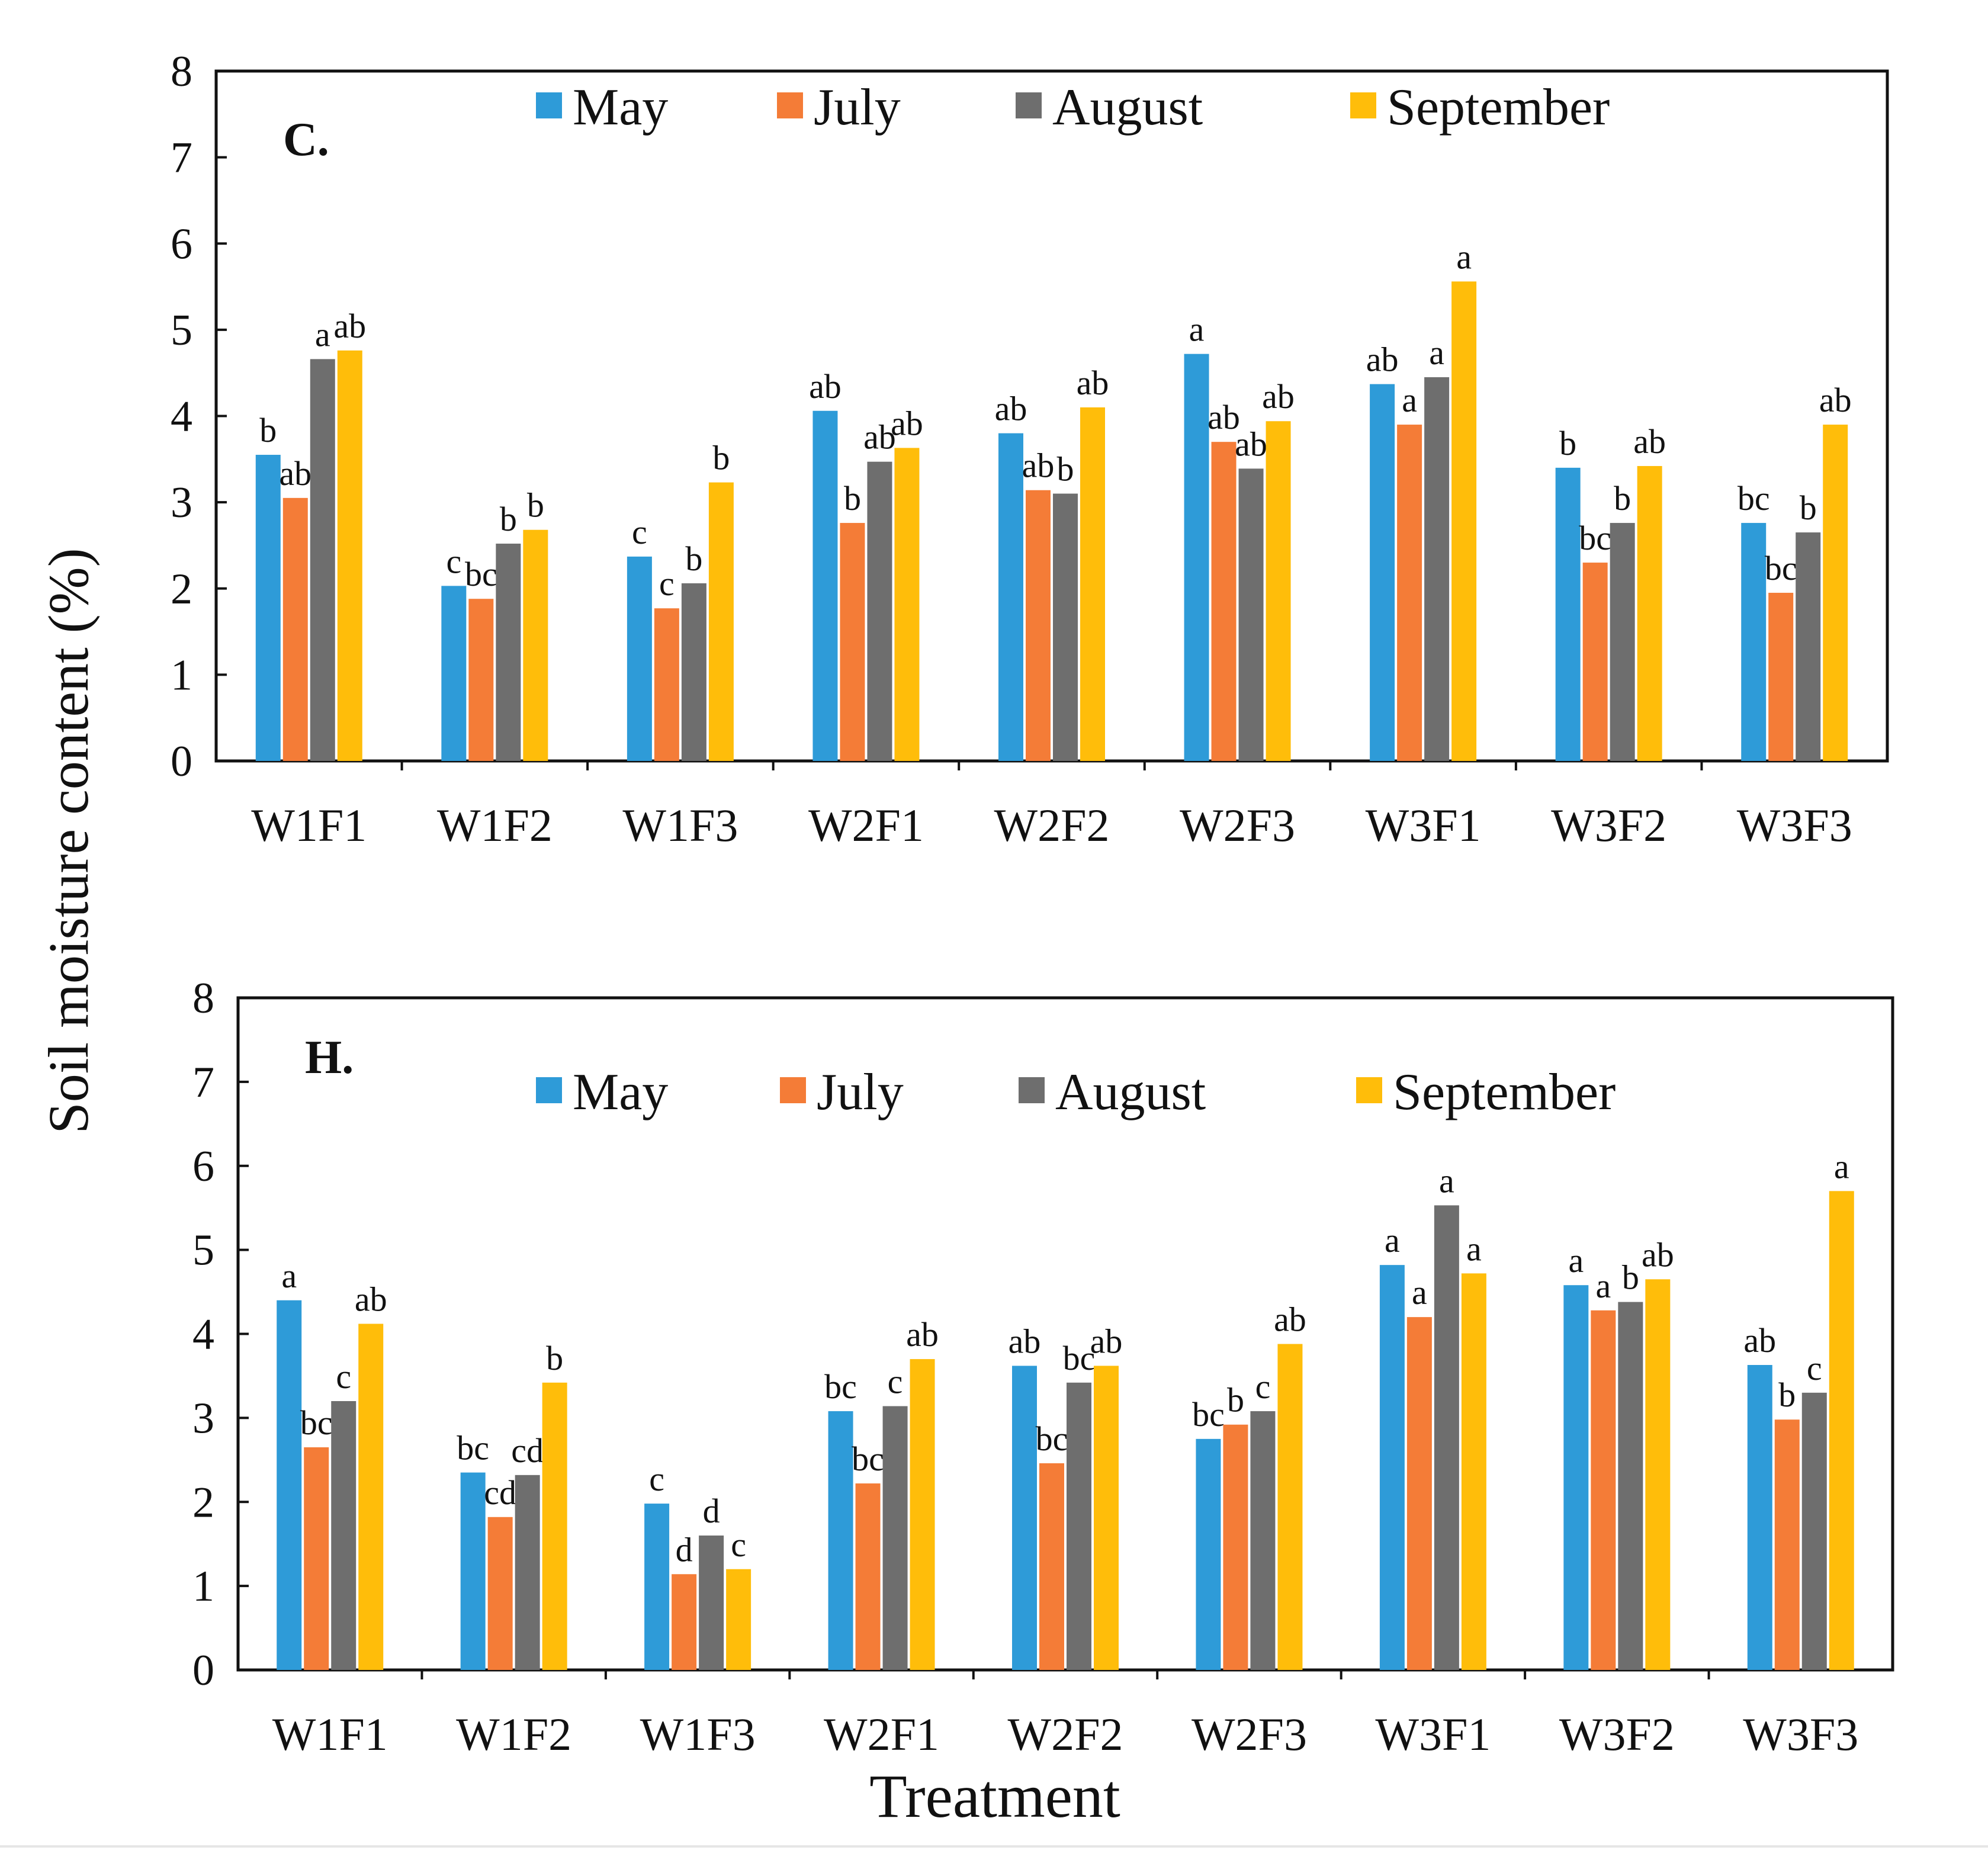  I want to click on legend-label-august: August, so click(1130, 1092).